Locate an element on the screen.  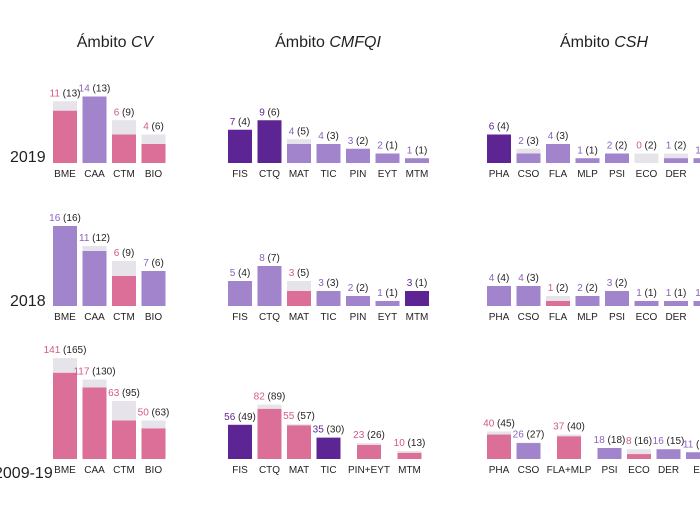
category-label: TIC is located at coordinates (328, 317).